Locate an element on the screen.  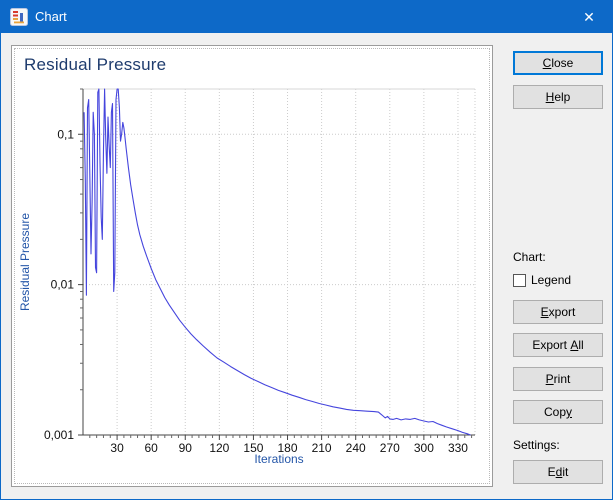
legend-checkbox-row: Legend is located at coordinates (542, 280).